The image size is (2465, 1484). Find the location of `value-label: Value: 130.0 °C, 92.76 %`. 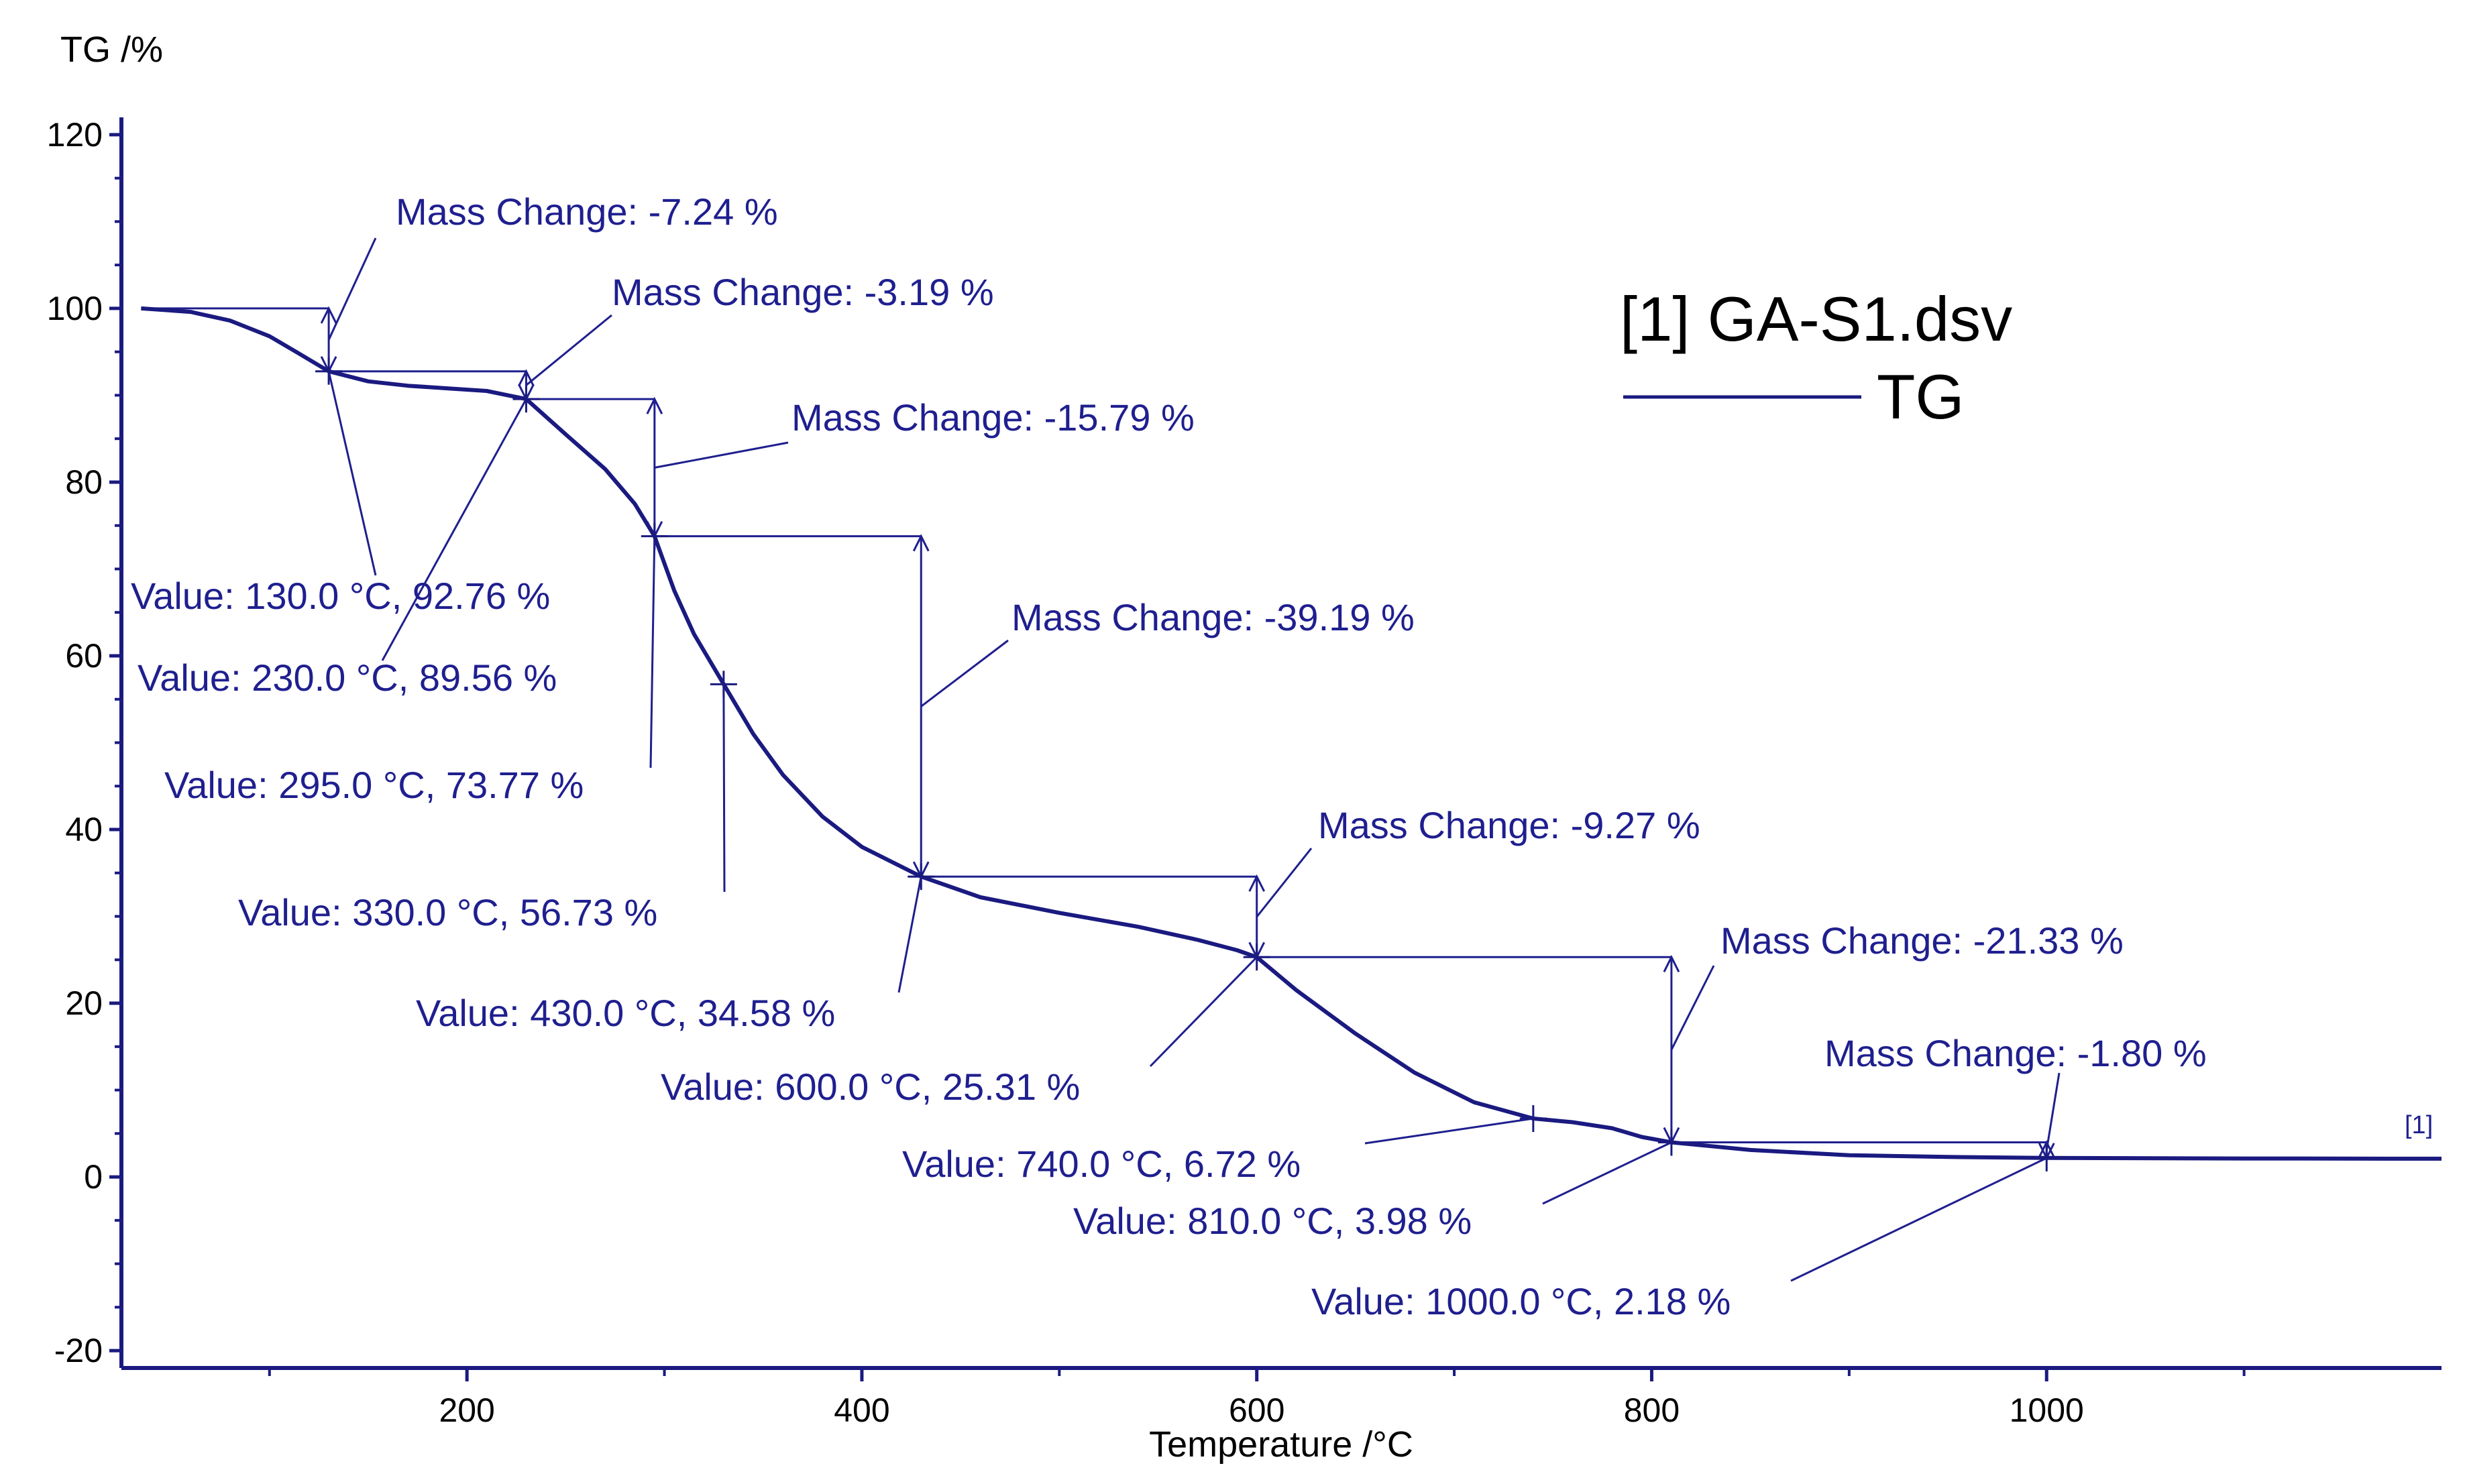

value-label: Value: 130.0 °C, 92.76 % is located at coordinates (340, 596).